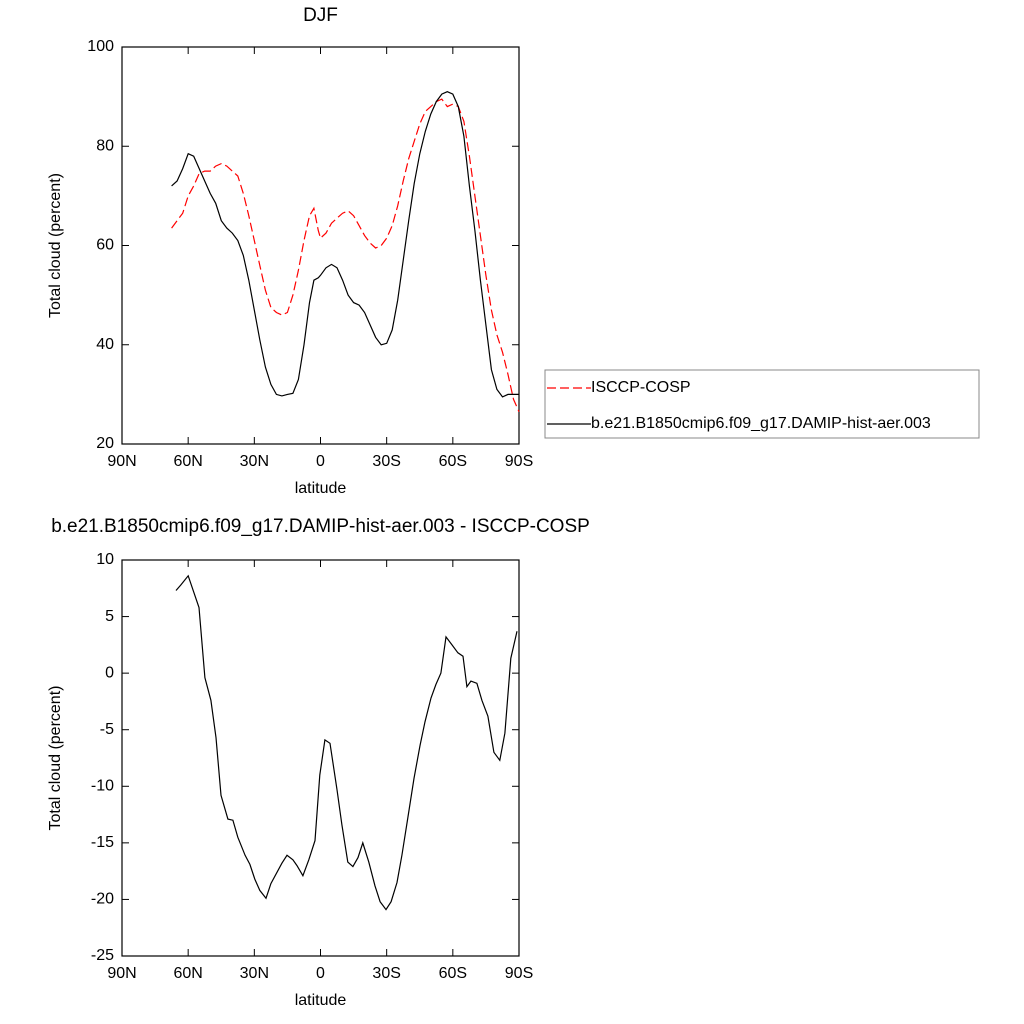  I want to click on y-tick-label: 40, so click(105, 344).